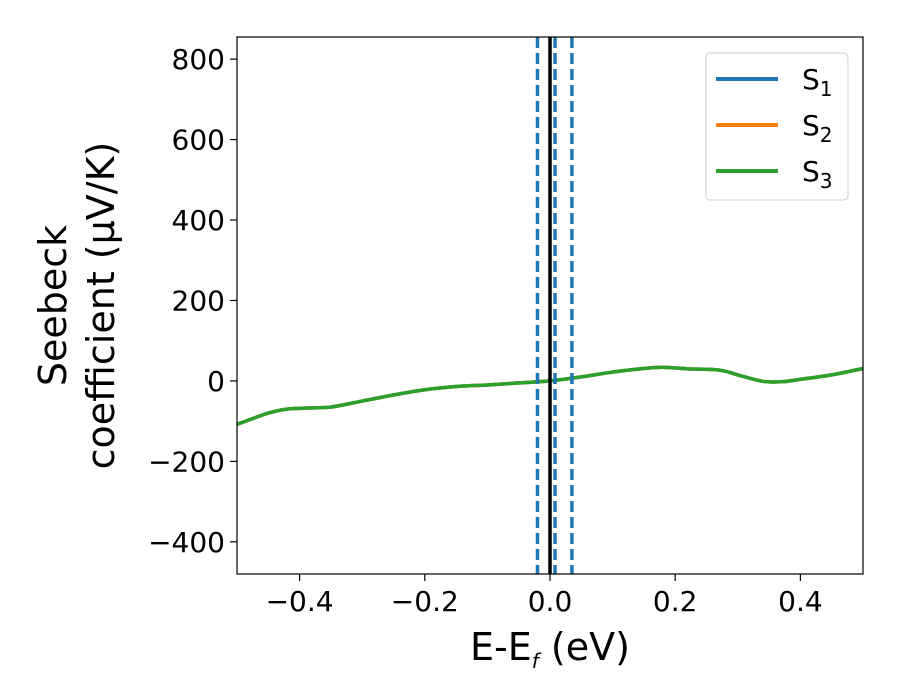  What do you see at coordinates (817, 128) in the screenshot?
I see `legend-label-s2: S2` at bounding box center [817, 128].